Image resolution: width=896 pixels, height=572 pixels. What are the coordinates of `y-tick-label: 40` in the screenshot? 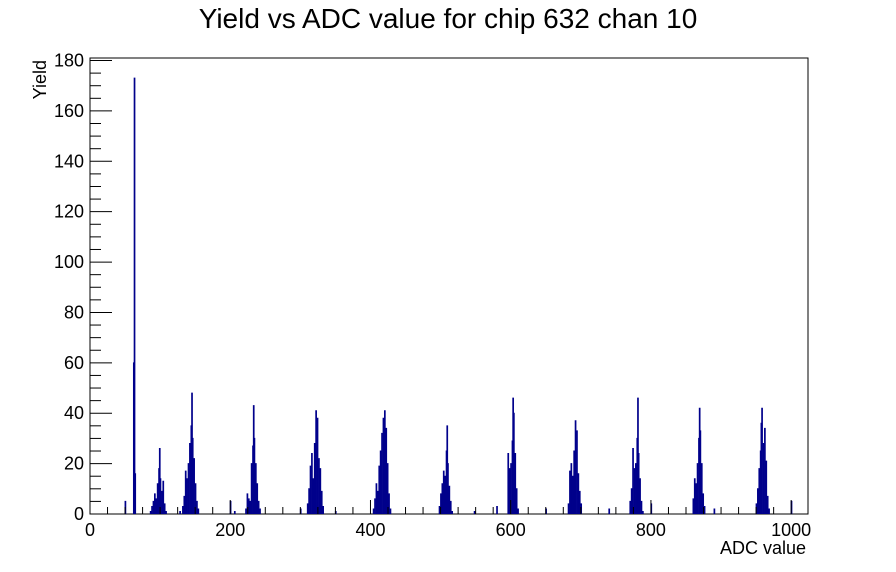 It's located at (74, 413).